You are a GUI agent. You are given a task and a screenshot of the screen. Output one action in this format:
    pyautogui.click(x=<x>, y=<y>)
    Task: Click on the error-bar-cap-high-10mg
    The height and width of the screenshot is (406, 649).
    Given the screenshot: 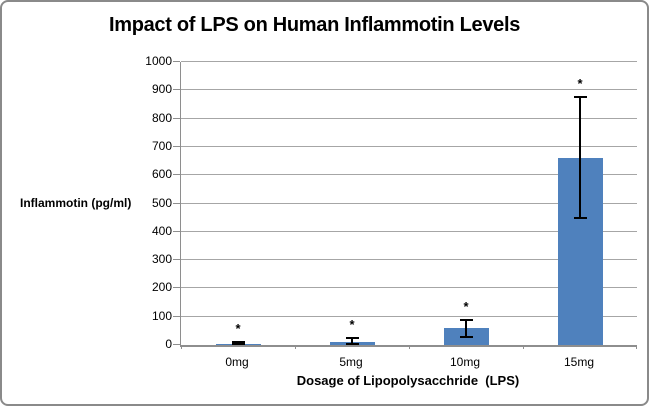 What is the action you would take?
    pyautogui.click(x=466, y=320)
    